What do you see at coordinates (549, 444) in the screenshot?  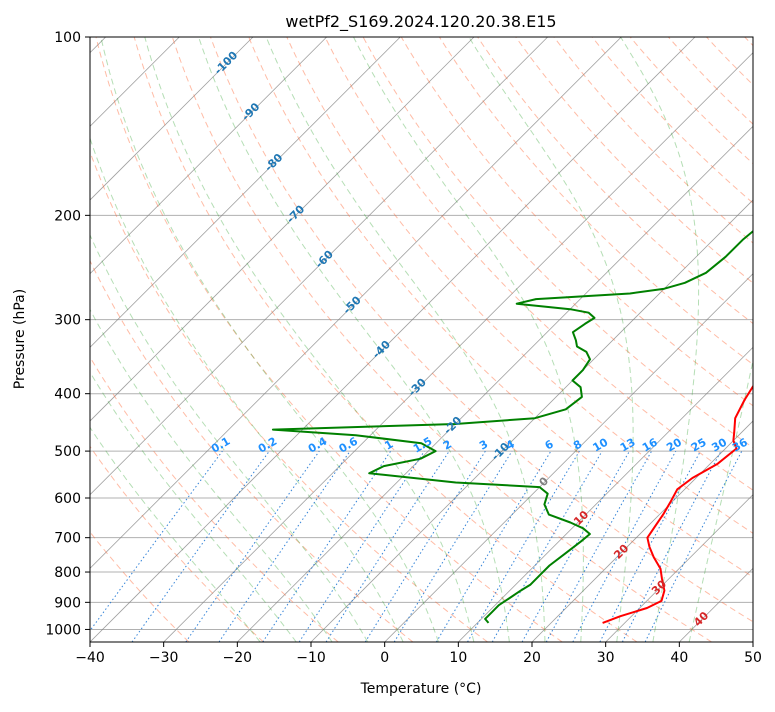 I see `mixing-ratio-label: 6` at bounding box center [549, 444].